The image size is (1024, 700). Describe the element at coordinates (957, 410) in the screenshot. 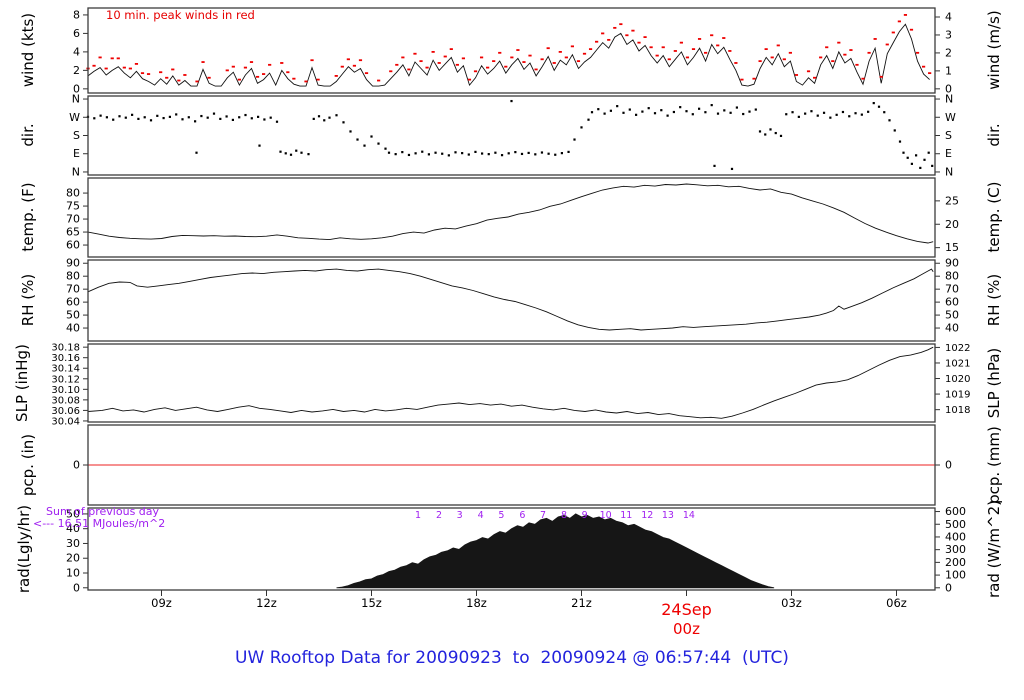

I see `right-tick-label: 1018` at that location.